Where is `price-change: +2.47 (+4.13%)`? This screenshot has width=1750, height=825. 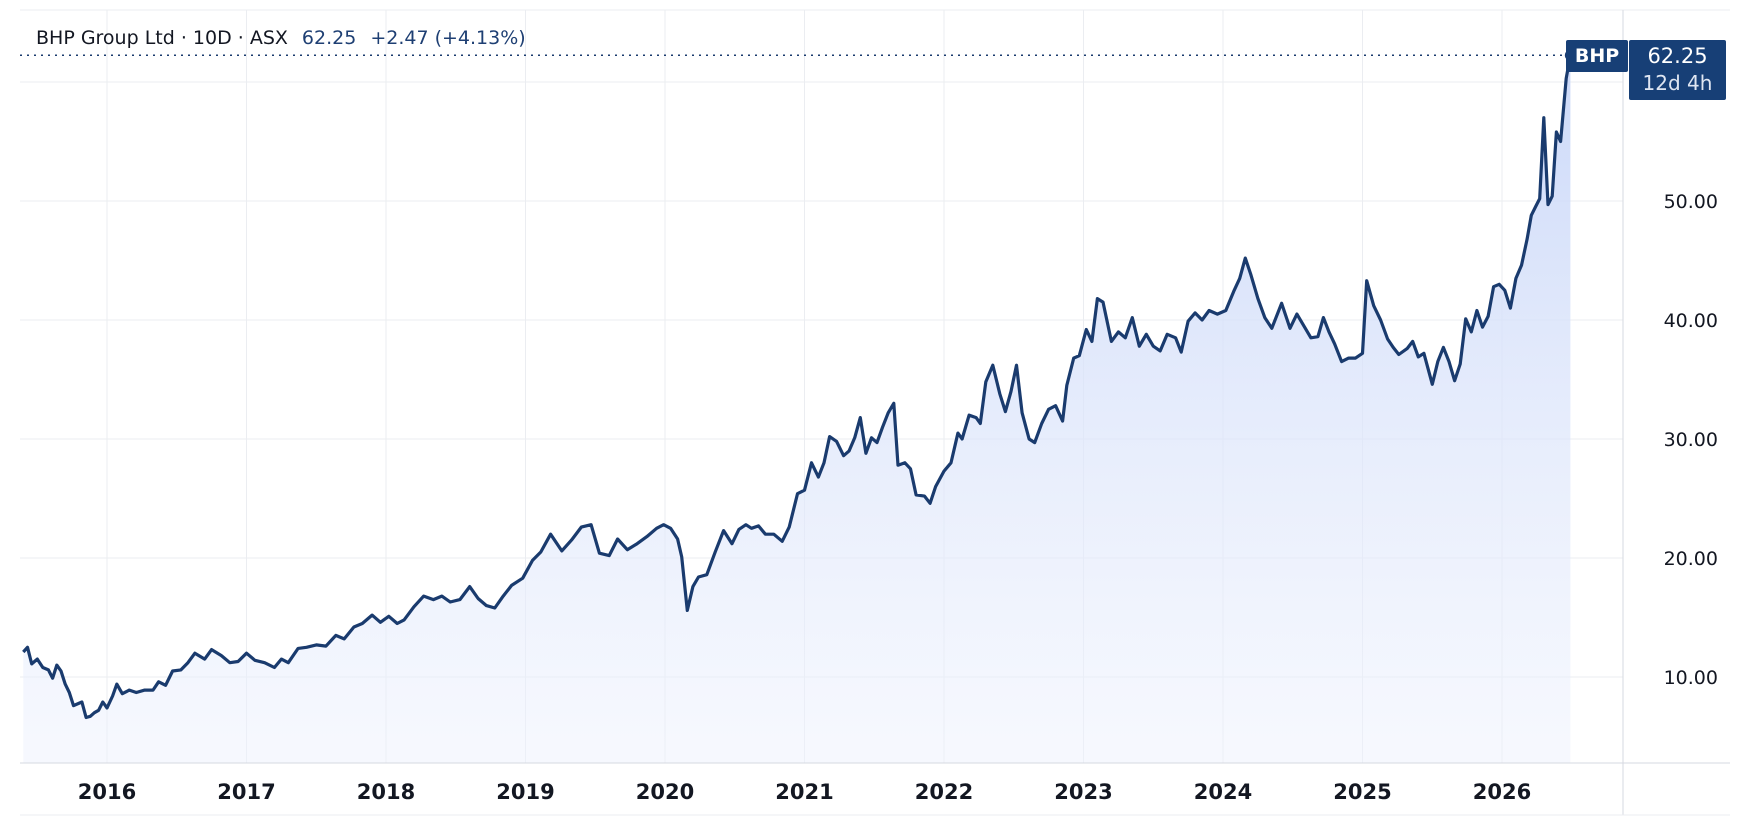
price-change: +2.47 (+4.13%) is located at coordinates (448, 38).